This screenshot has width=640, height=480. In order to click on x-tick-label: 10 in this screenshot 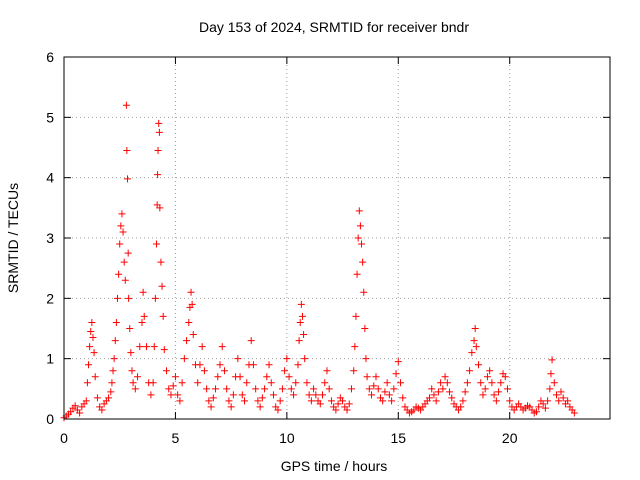, I will do `click(287, 438)`.